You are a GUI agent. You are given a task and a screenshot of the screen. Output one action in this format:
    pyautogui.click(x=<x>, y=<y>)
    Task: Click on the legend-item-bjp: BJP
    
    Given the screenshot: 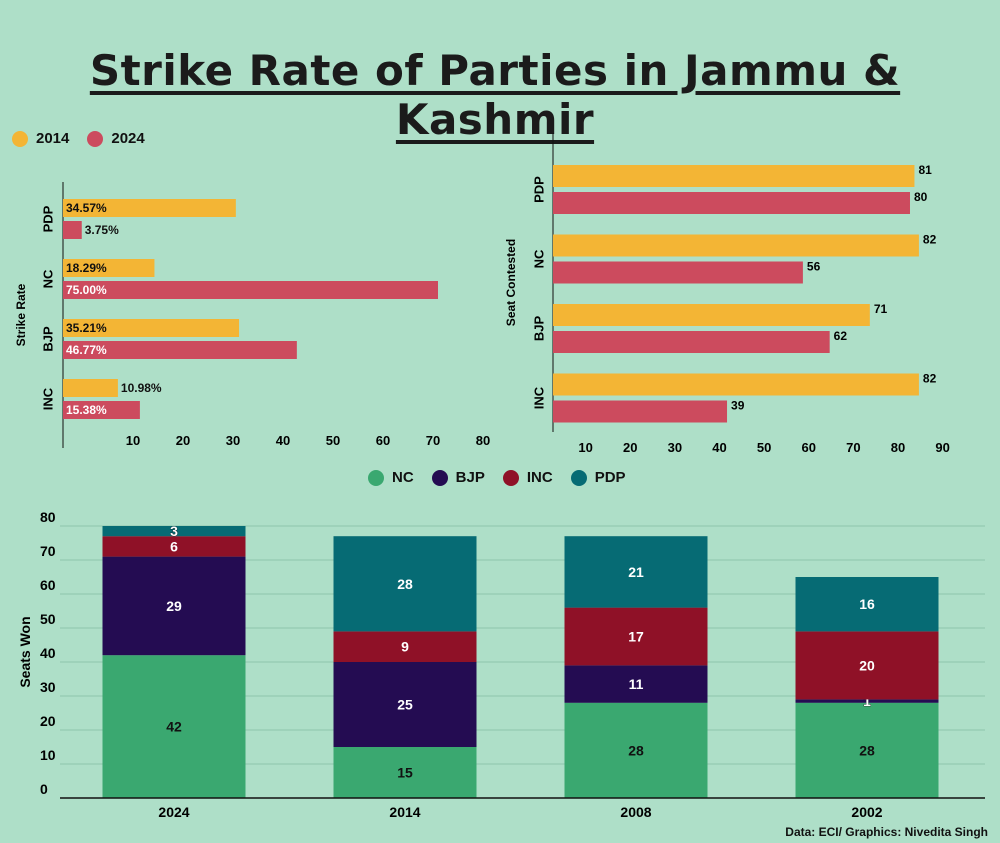 What is the action you would take?
    pyautogui.click(x=458, y=477)
    